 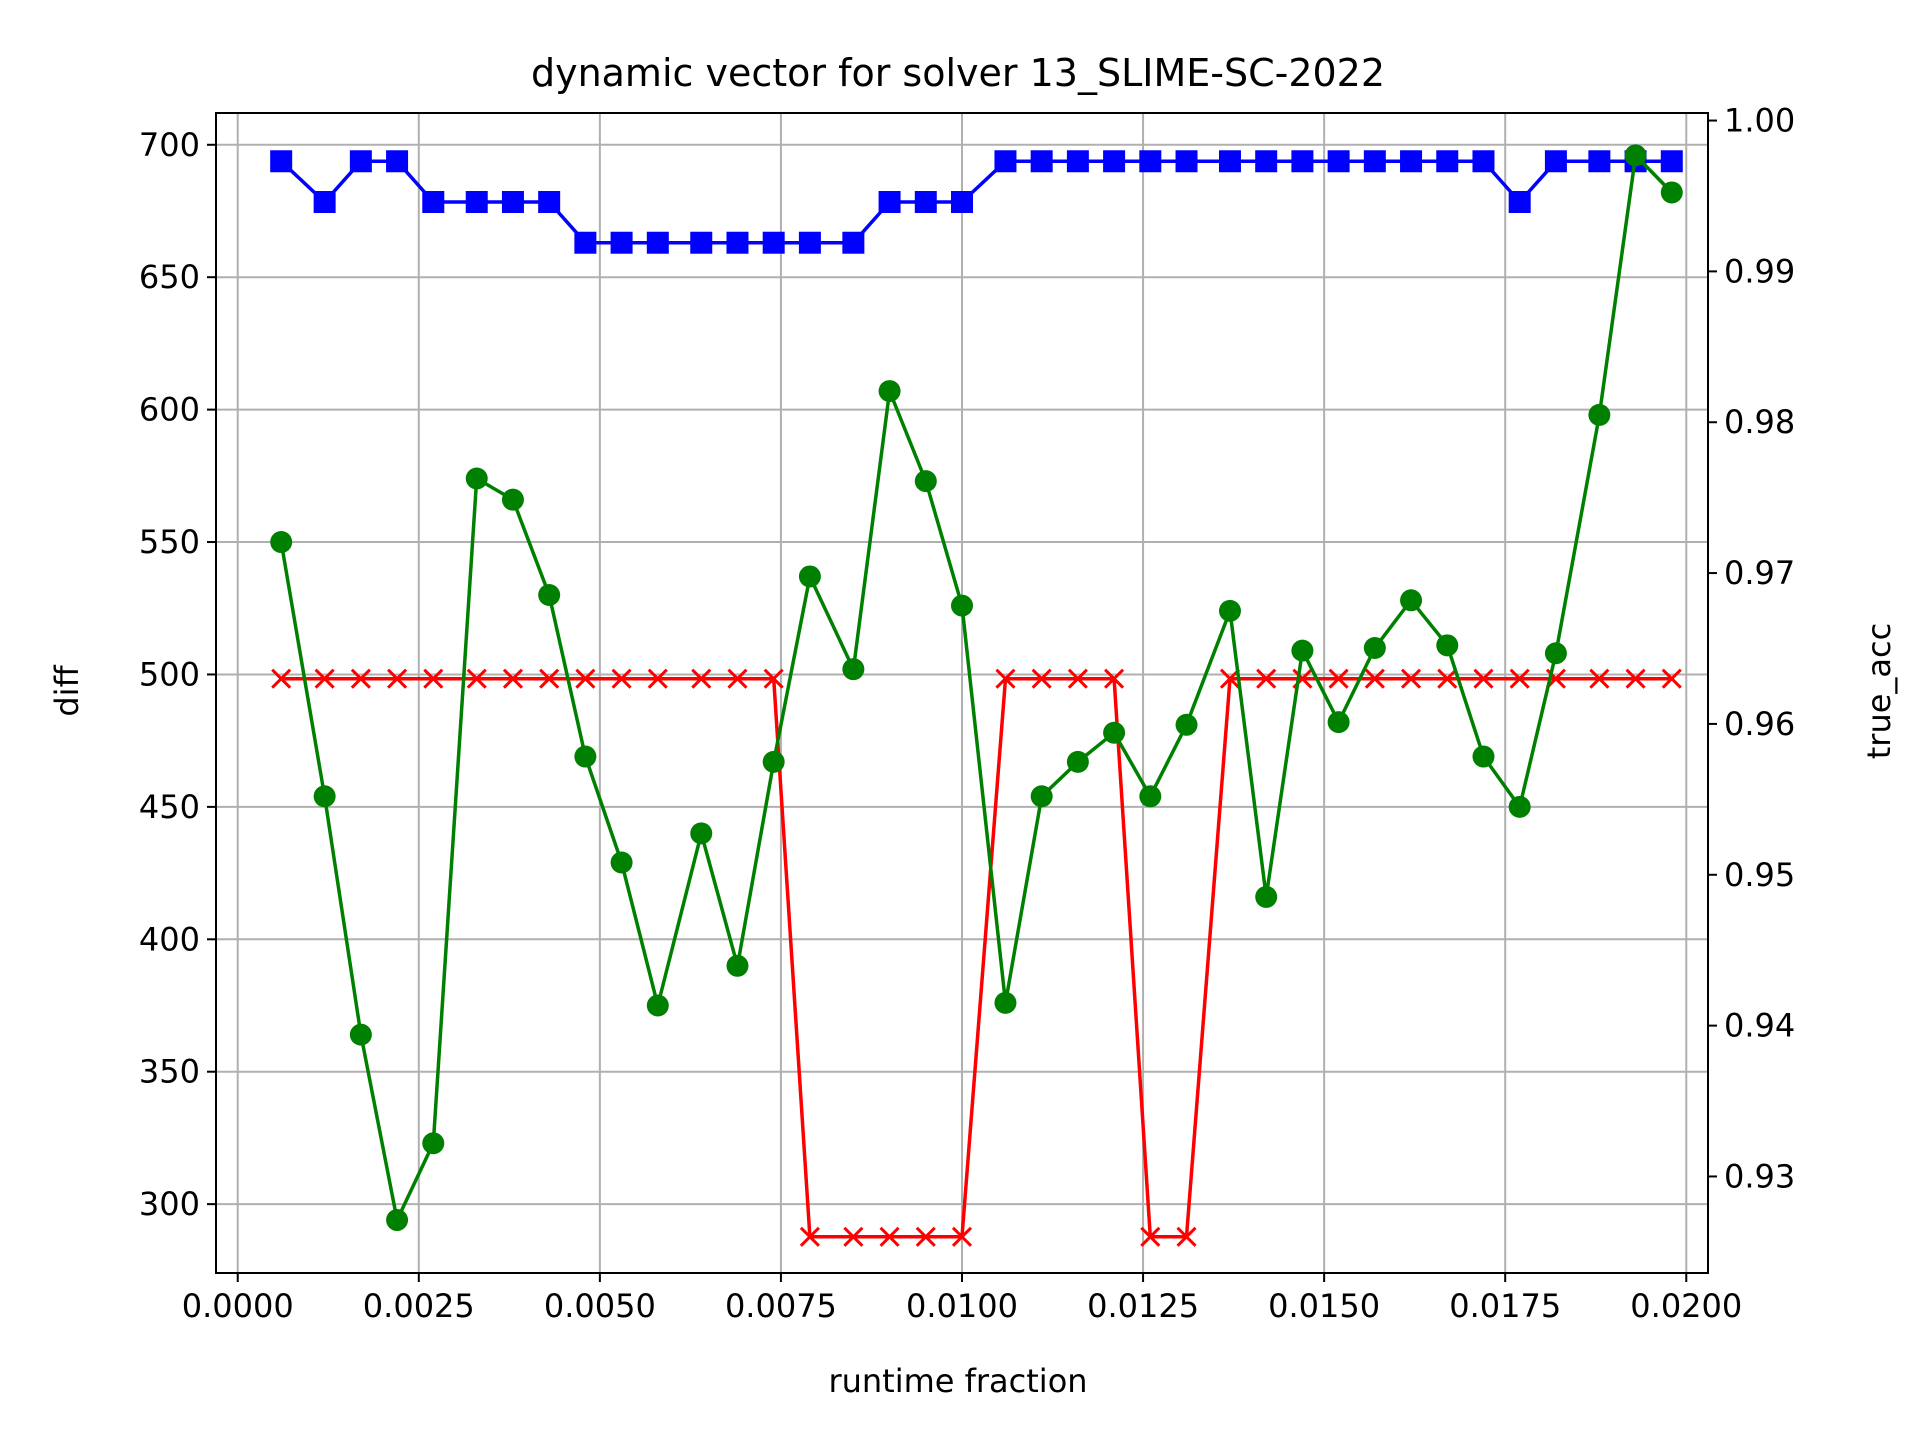 I want to click on x-axis-label: runtime fraction, so click(x=957, y=1381).